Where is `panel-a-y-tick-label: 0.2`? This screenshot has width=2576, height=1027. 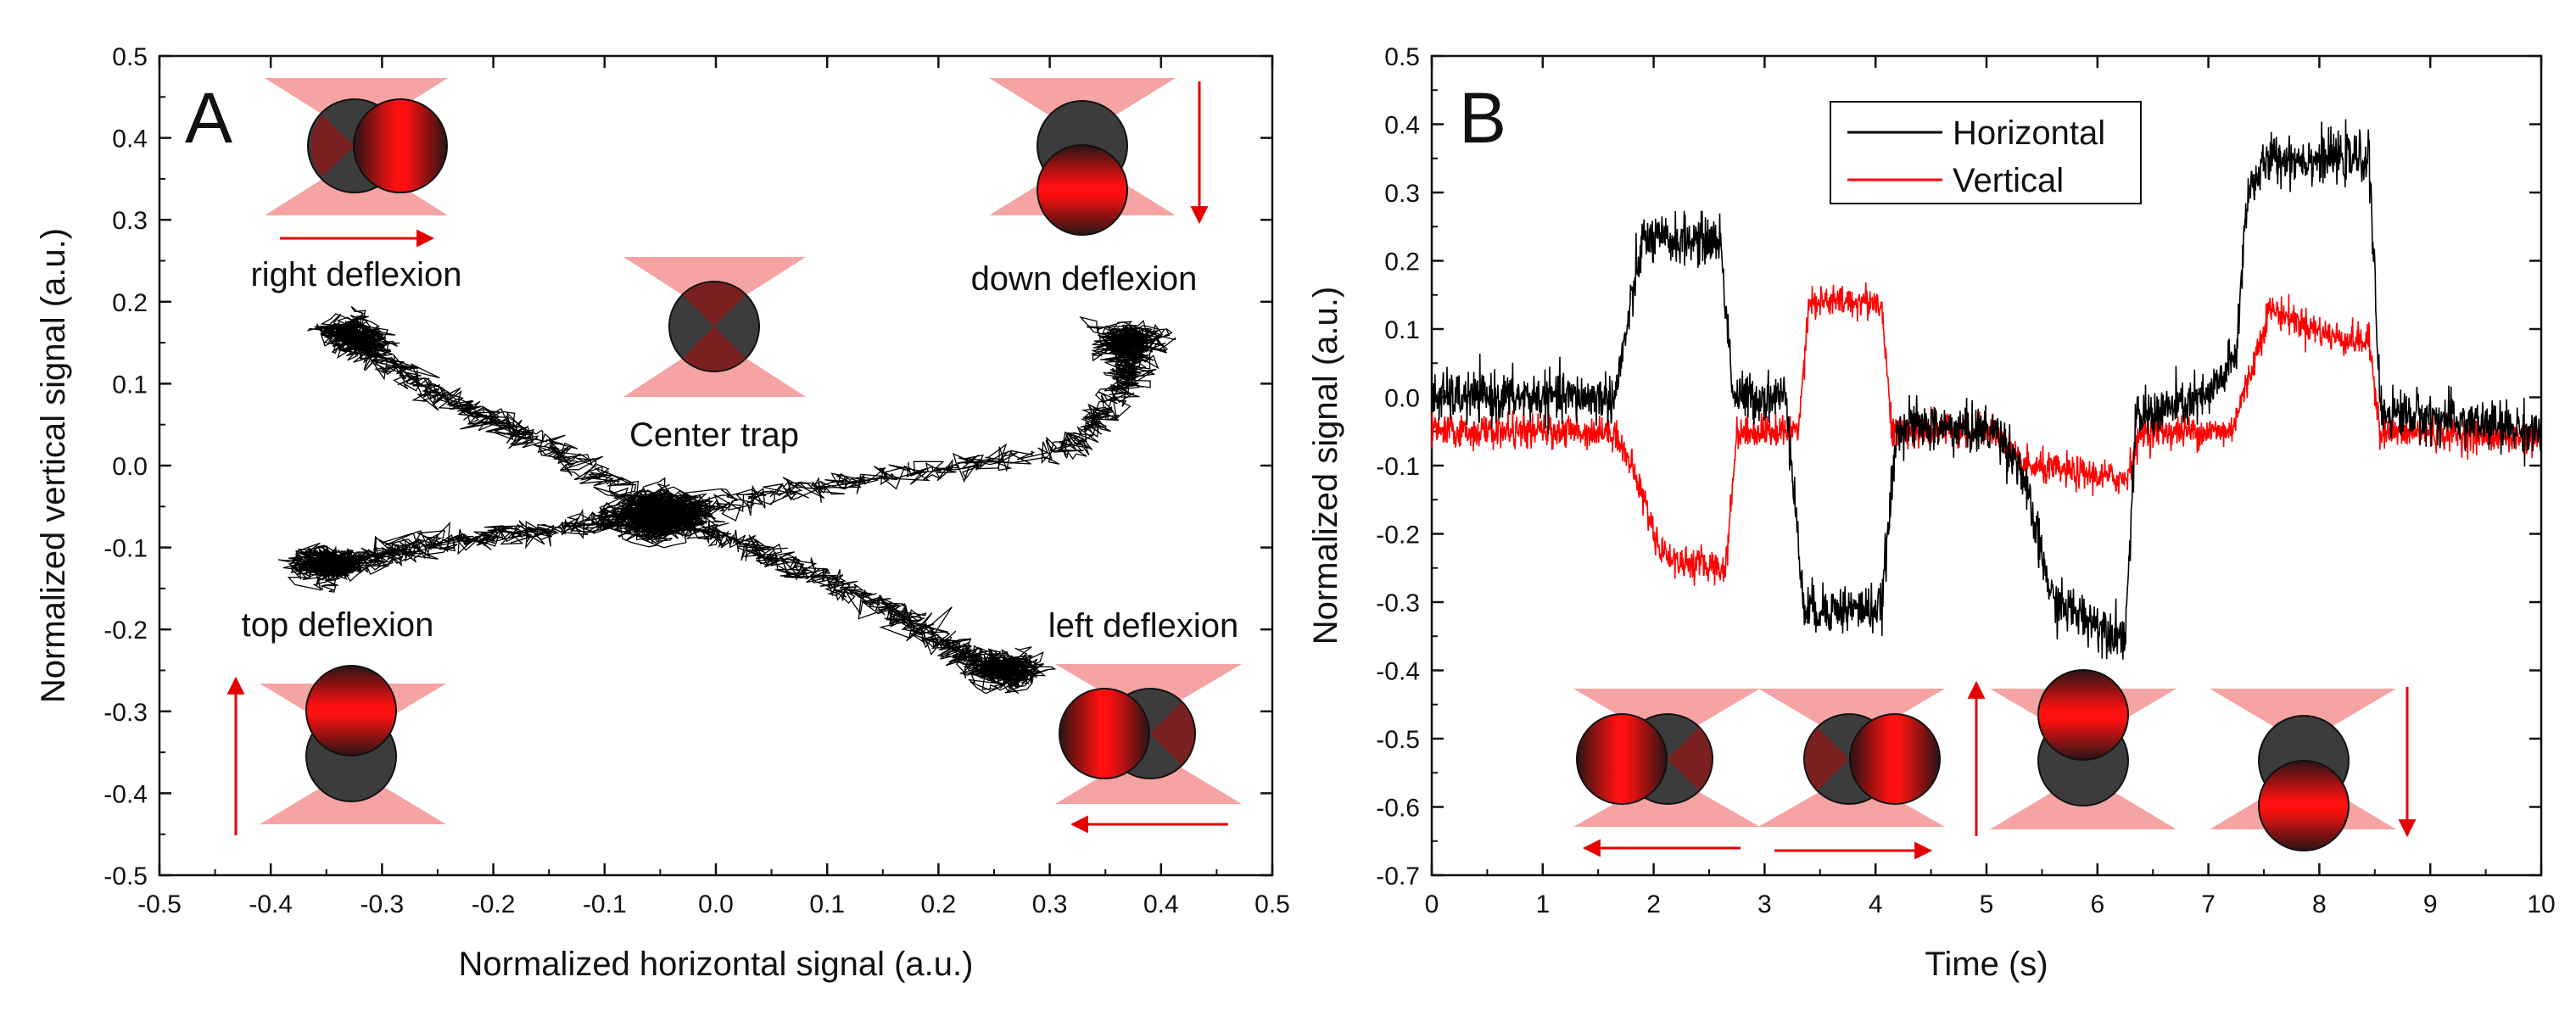
panel-a-y-tick-label: 0.2 is located at coordinates (130, 303).